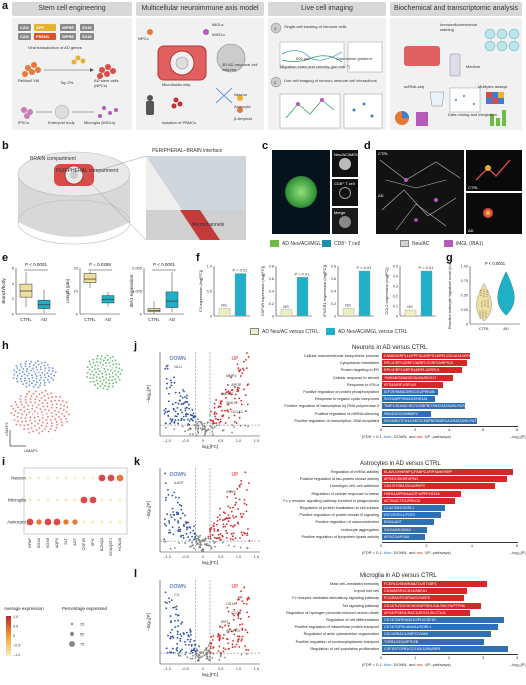 The width and height of the screenshot is (526, 685). Describe the element at coordinates (72, 644) in the screenshot. I see `i-pct-dot` at that location.